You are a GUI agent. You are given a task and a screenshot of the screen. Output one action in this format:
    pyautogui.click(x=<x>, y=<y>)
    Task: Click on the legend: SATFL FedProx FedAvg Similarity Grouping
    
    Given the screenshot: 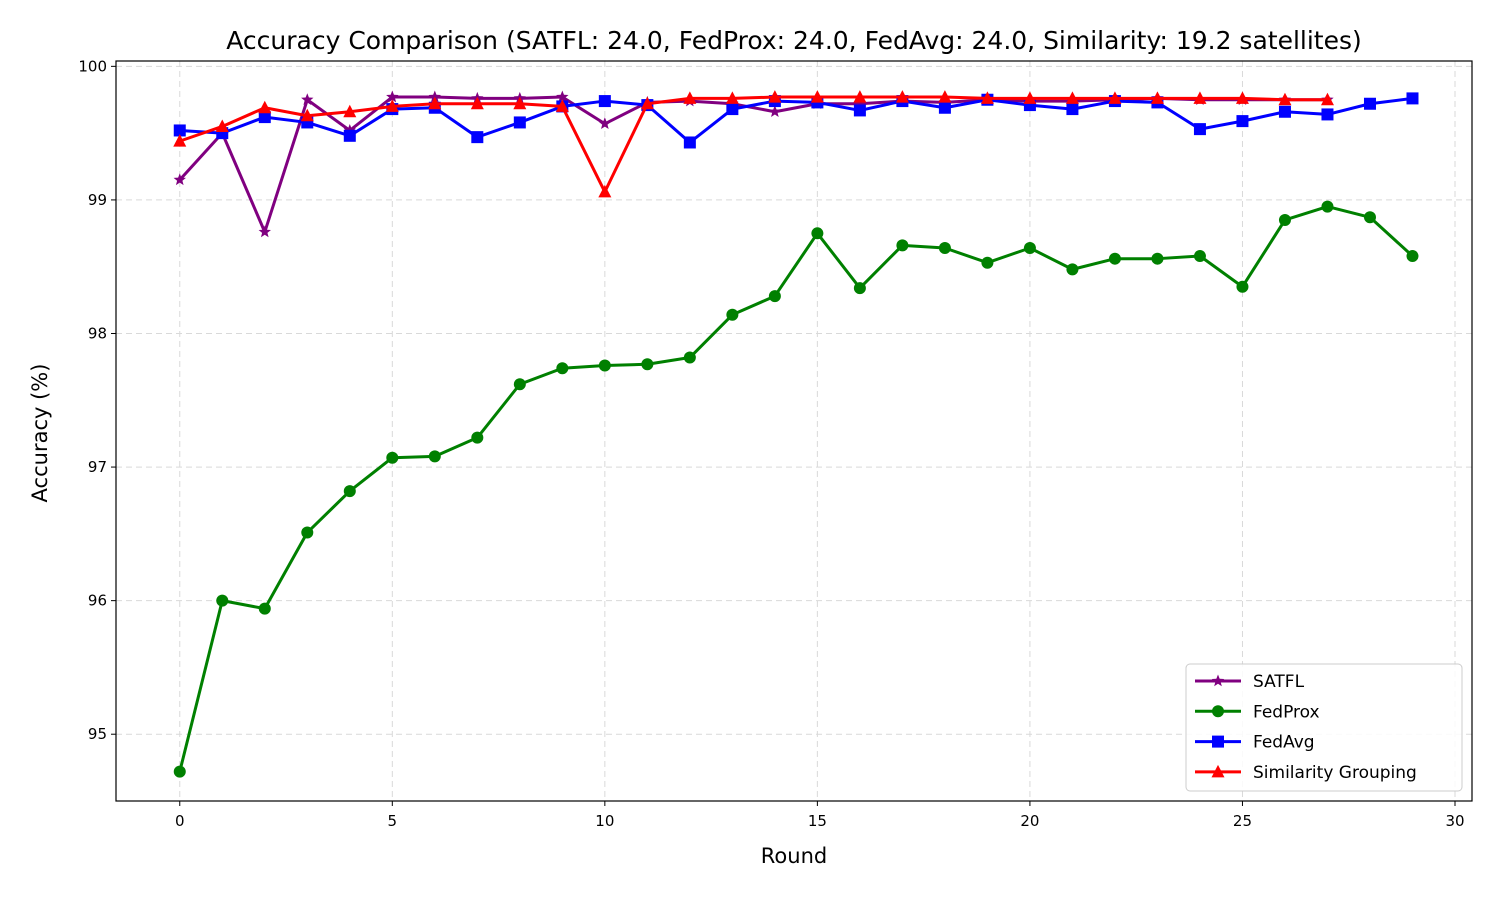 What is the action you would take?
    pyautogui.click(x=1324, y=727)
    